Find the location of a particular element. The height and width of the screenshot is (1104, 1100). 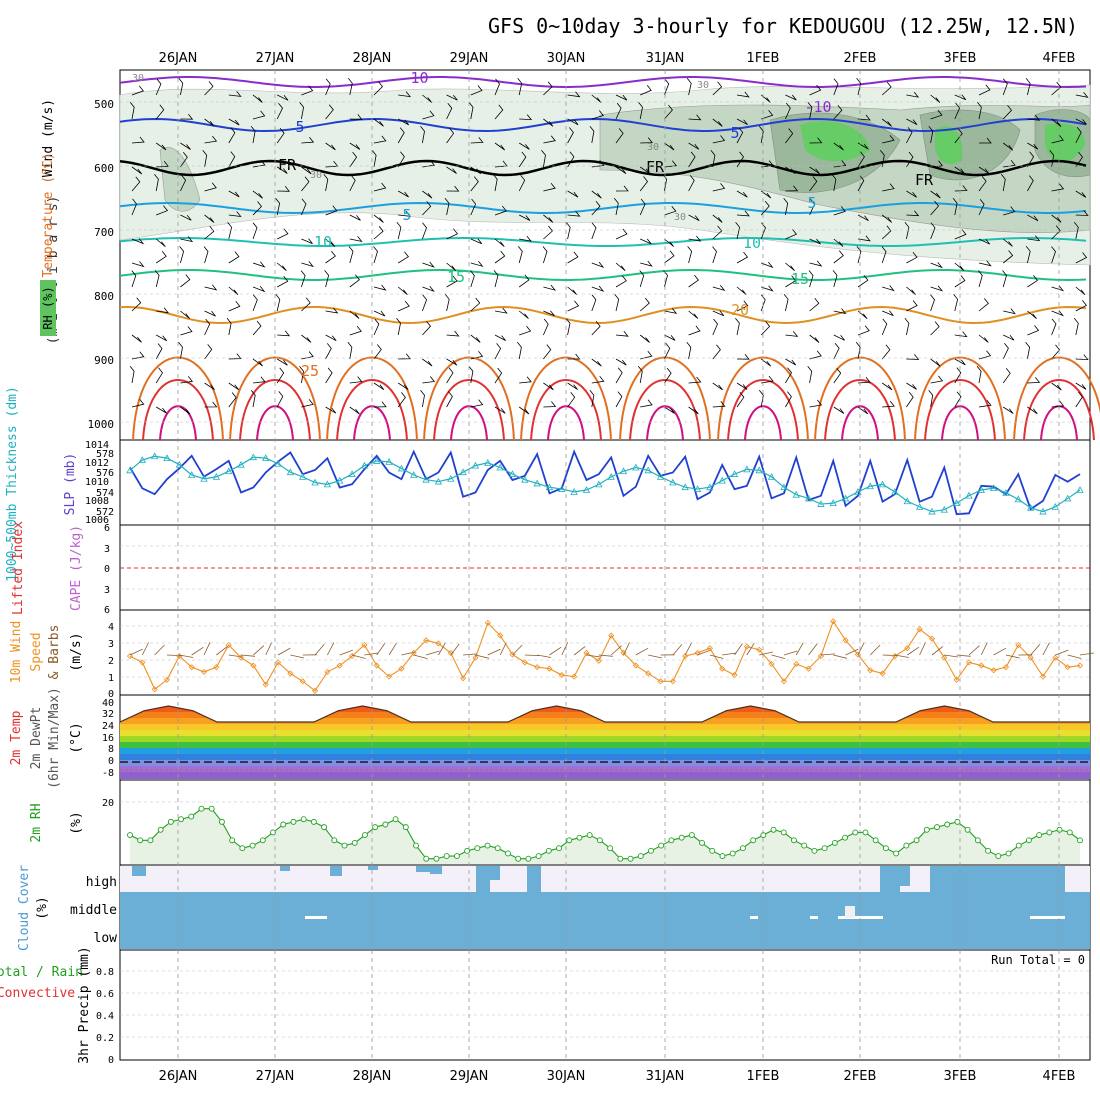

rh-tick-20: 20 is located at coordinates (108, 803).